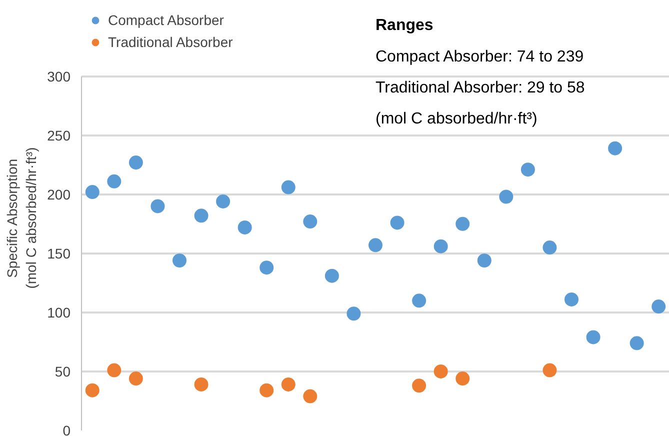  I want to click on y-tick-label: 150, so click(59, 253).